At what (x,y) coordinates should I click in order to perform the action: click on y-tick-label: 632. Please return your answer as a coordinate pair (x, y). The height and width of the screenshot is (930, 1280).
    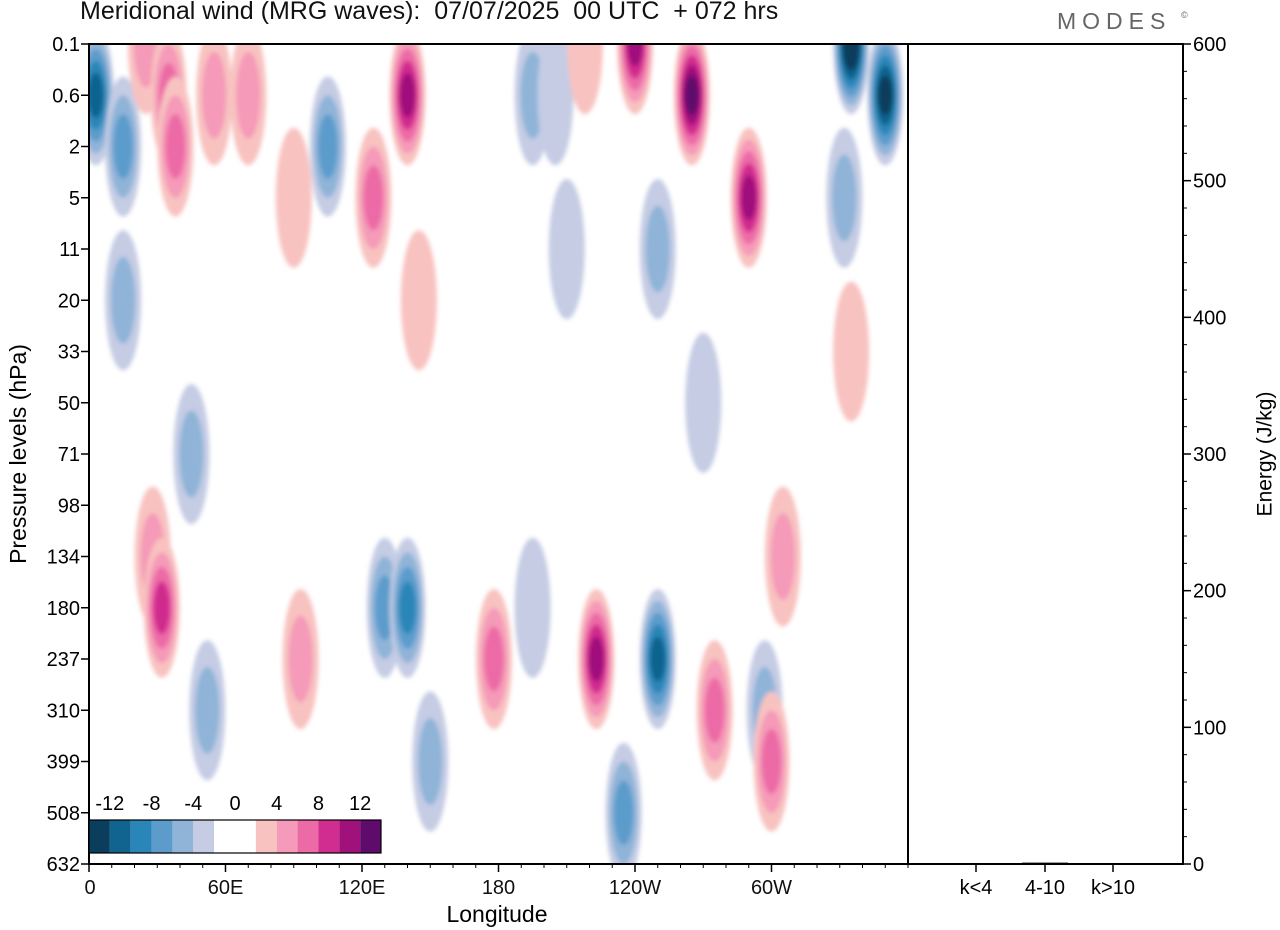
    Looking at the image, I should click on (63, 865).